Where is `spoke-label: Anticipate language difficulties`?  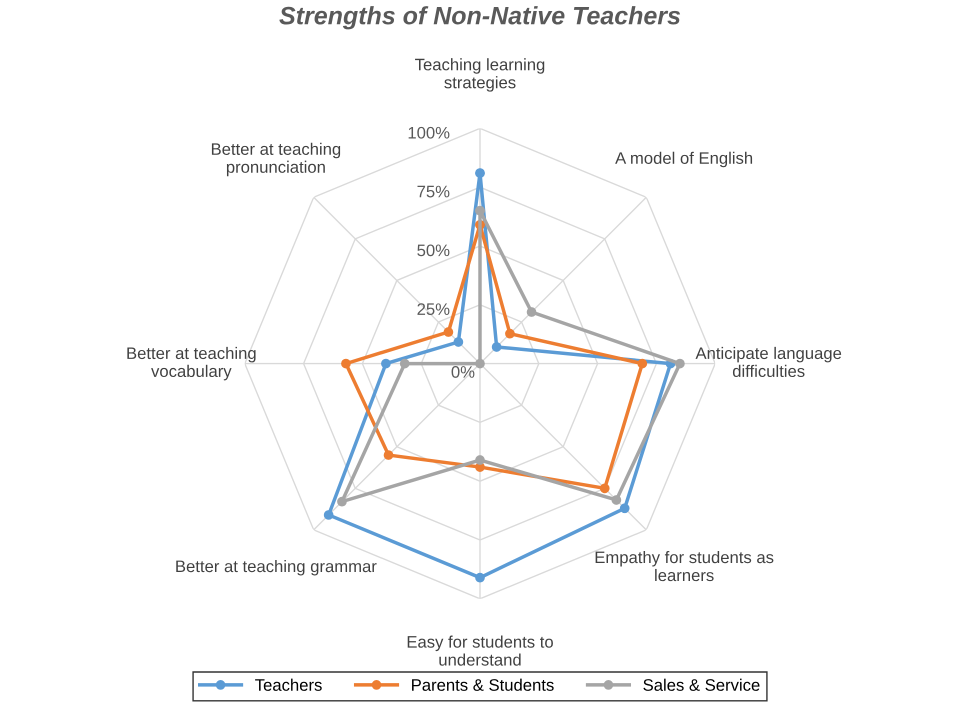 spoke-label: Anticipate language difficulties is located at coordinates (769, 362).